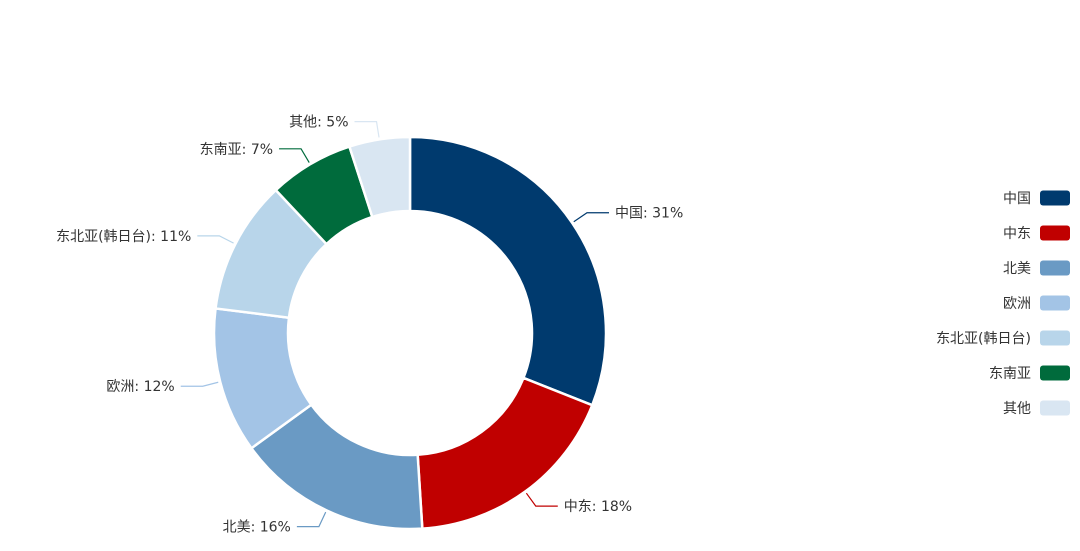 The height and width of the screenshot is (551, 1080). What do you see at coordinates (257, 528) in the screenshot?
I see `slice-label-2: 北美: 16%` at bounding box center [257, 528].